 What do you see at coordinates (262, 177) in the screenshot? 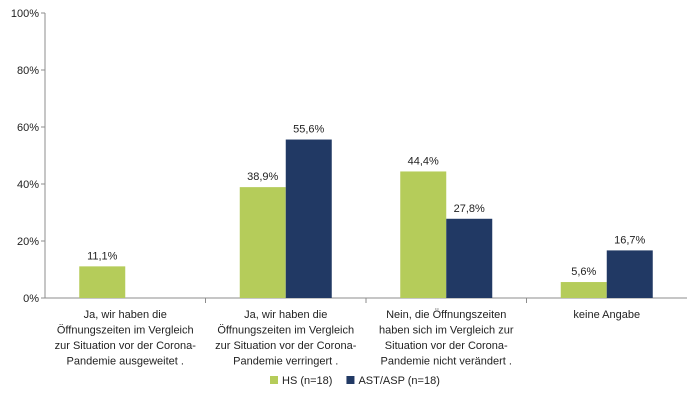
I see `data-label: 38,9%` at bounding box center [262, 177].